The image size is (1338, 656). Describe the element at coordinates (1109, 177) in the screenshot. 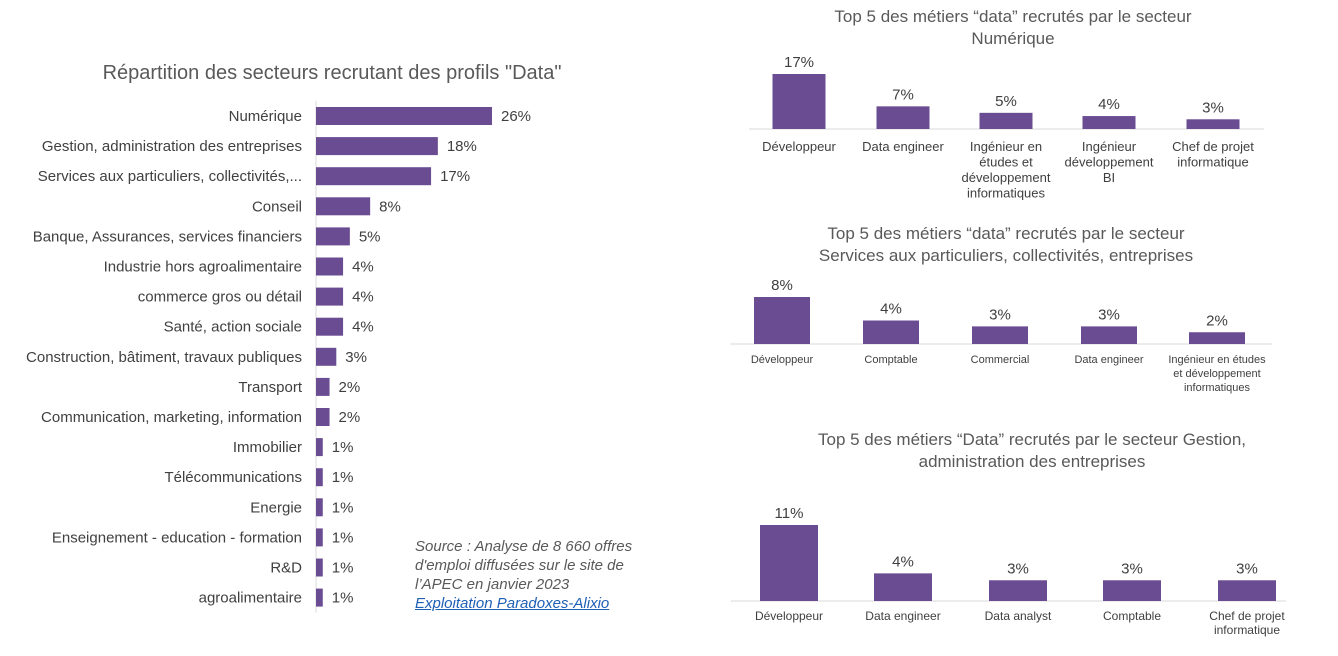

I see `numerique-chart-category-label: BI` at that location.